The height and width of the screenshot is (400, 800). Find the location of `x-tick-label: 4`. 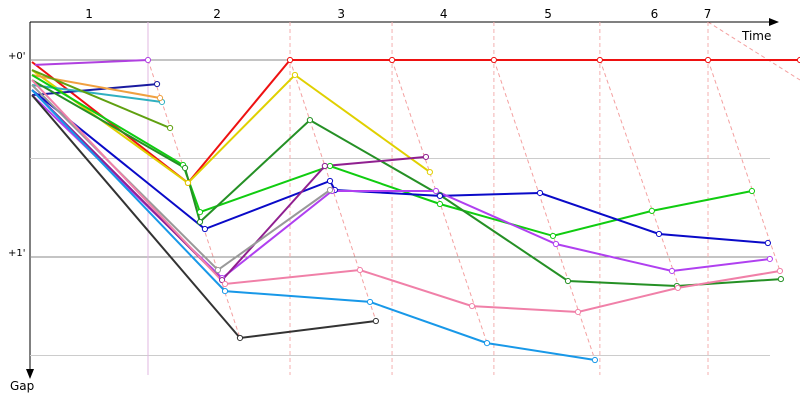

x-tick-label: 4 is located at coordinates (444, 14).